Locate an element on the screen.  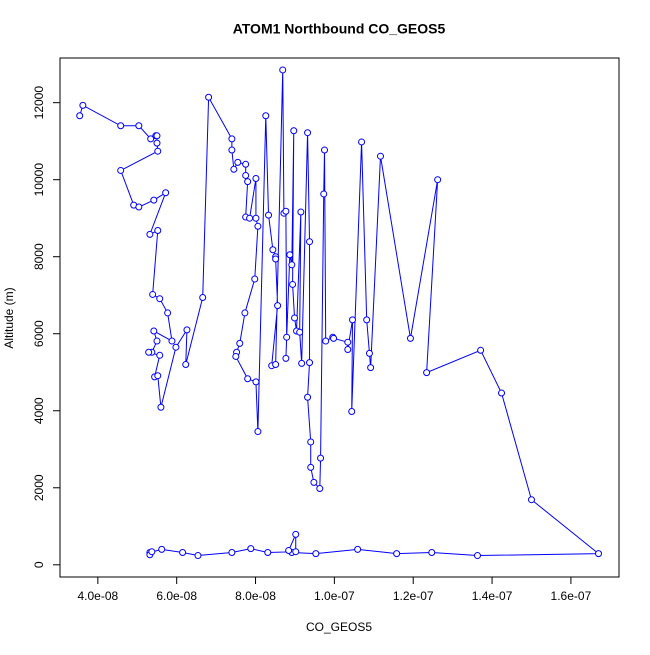
y-axis-label: Altitude (m) is located at coordinates (9, 317).